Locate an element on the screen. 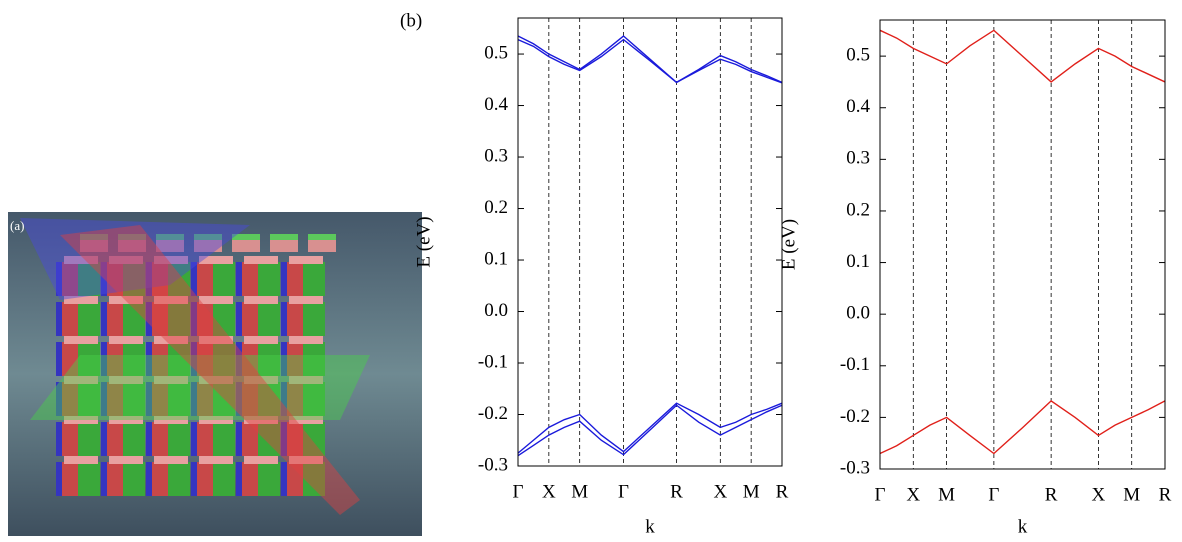 The width and height of the screenshot is (1182, 542). red-plane is located at coordinates (210, 370).